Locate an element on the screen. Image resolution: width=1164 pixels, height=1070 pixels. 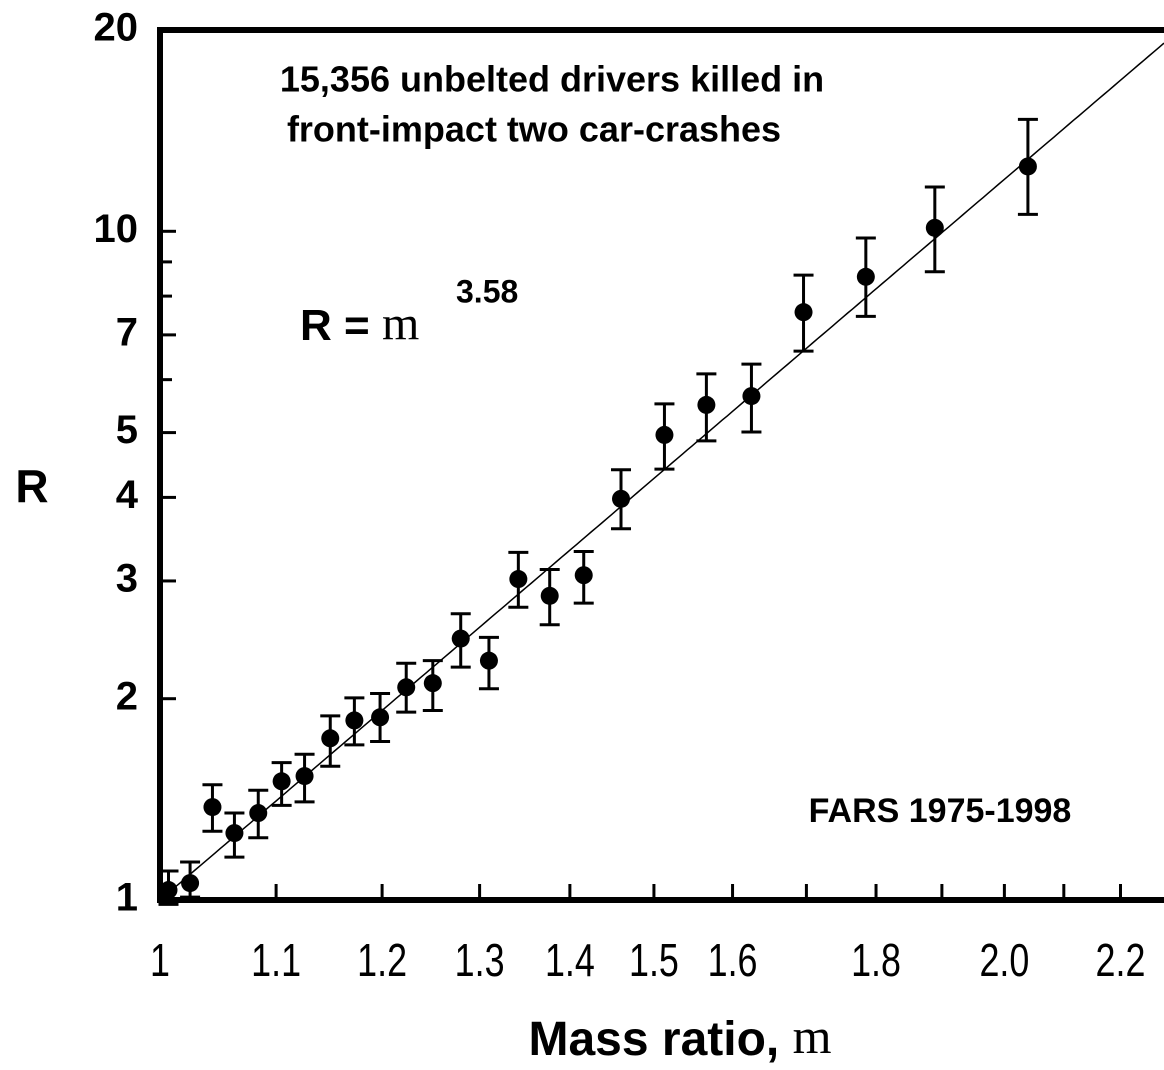
chart-title: front-impact two car-crashes is located at coordinates (534, 129).